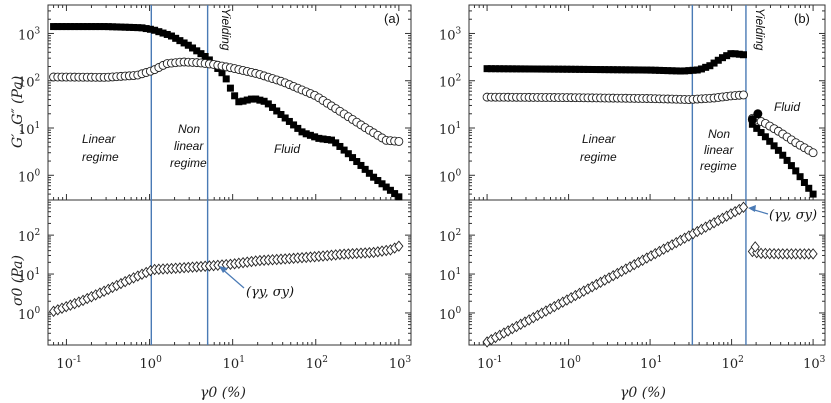  Describe the element at coordinates (760, 29) in the screenshot. I see `panel-b-yielding-label: Yielding` at that location.